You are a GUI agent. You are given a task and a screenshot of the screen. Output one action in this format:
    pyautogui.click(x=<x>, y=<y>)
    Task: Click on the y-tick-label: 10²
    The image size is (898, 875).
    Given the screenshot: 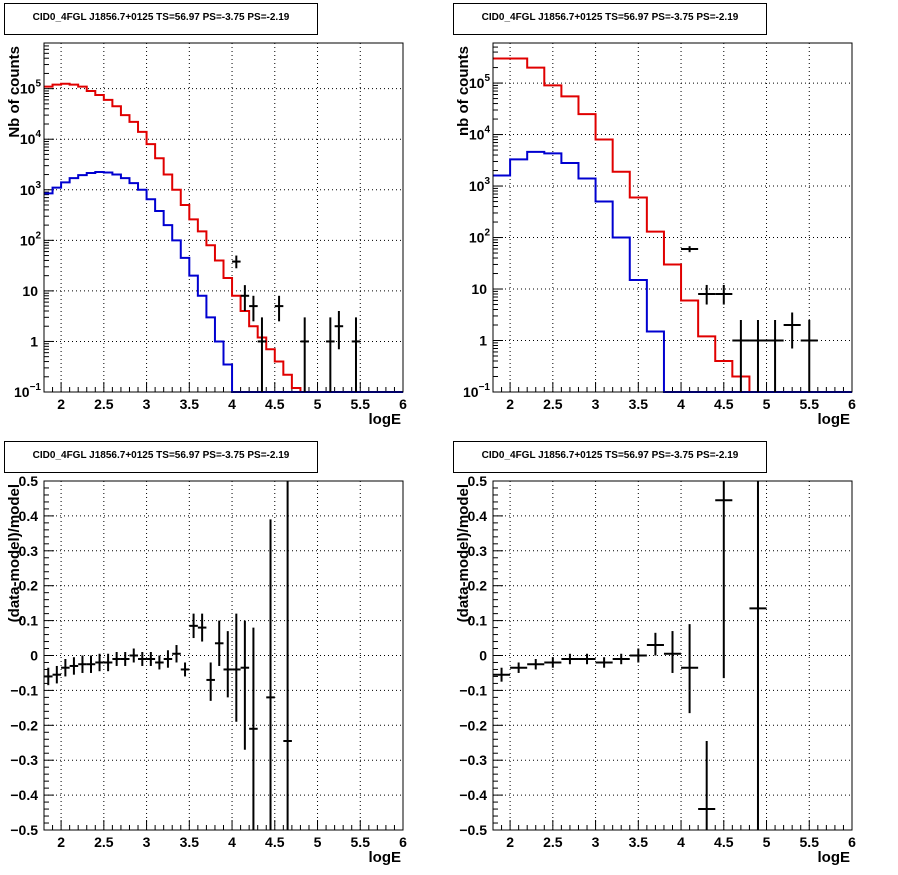 What is the action you would take?
    pyautogui.click(x=480, y=237)
    